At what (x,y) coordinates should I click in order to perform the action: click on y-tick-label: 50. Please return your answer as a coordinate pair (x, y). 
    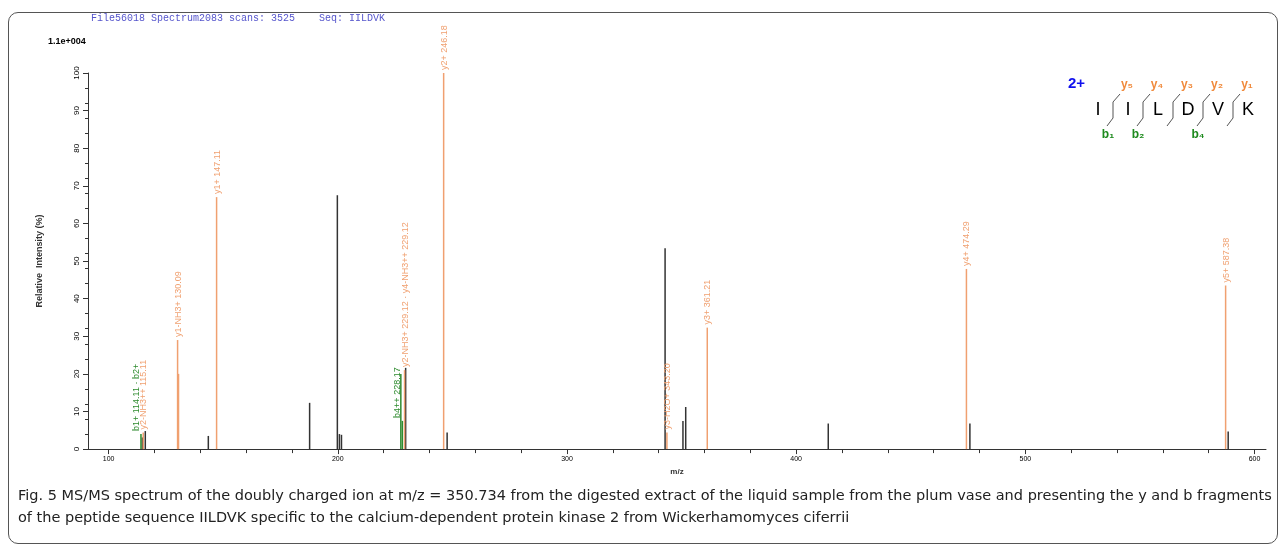
    Looking at the image, I should click on (76, 261).